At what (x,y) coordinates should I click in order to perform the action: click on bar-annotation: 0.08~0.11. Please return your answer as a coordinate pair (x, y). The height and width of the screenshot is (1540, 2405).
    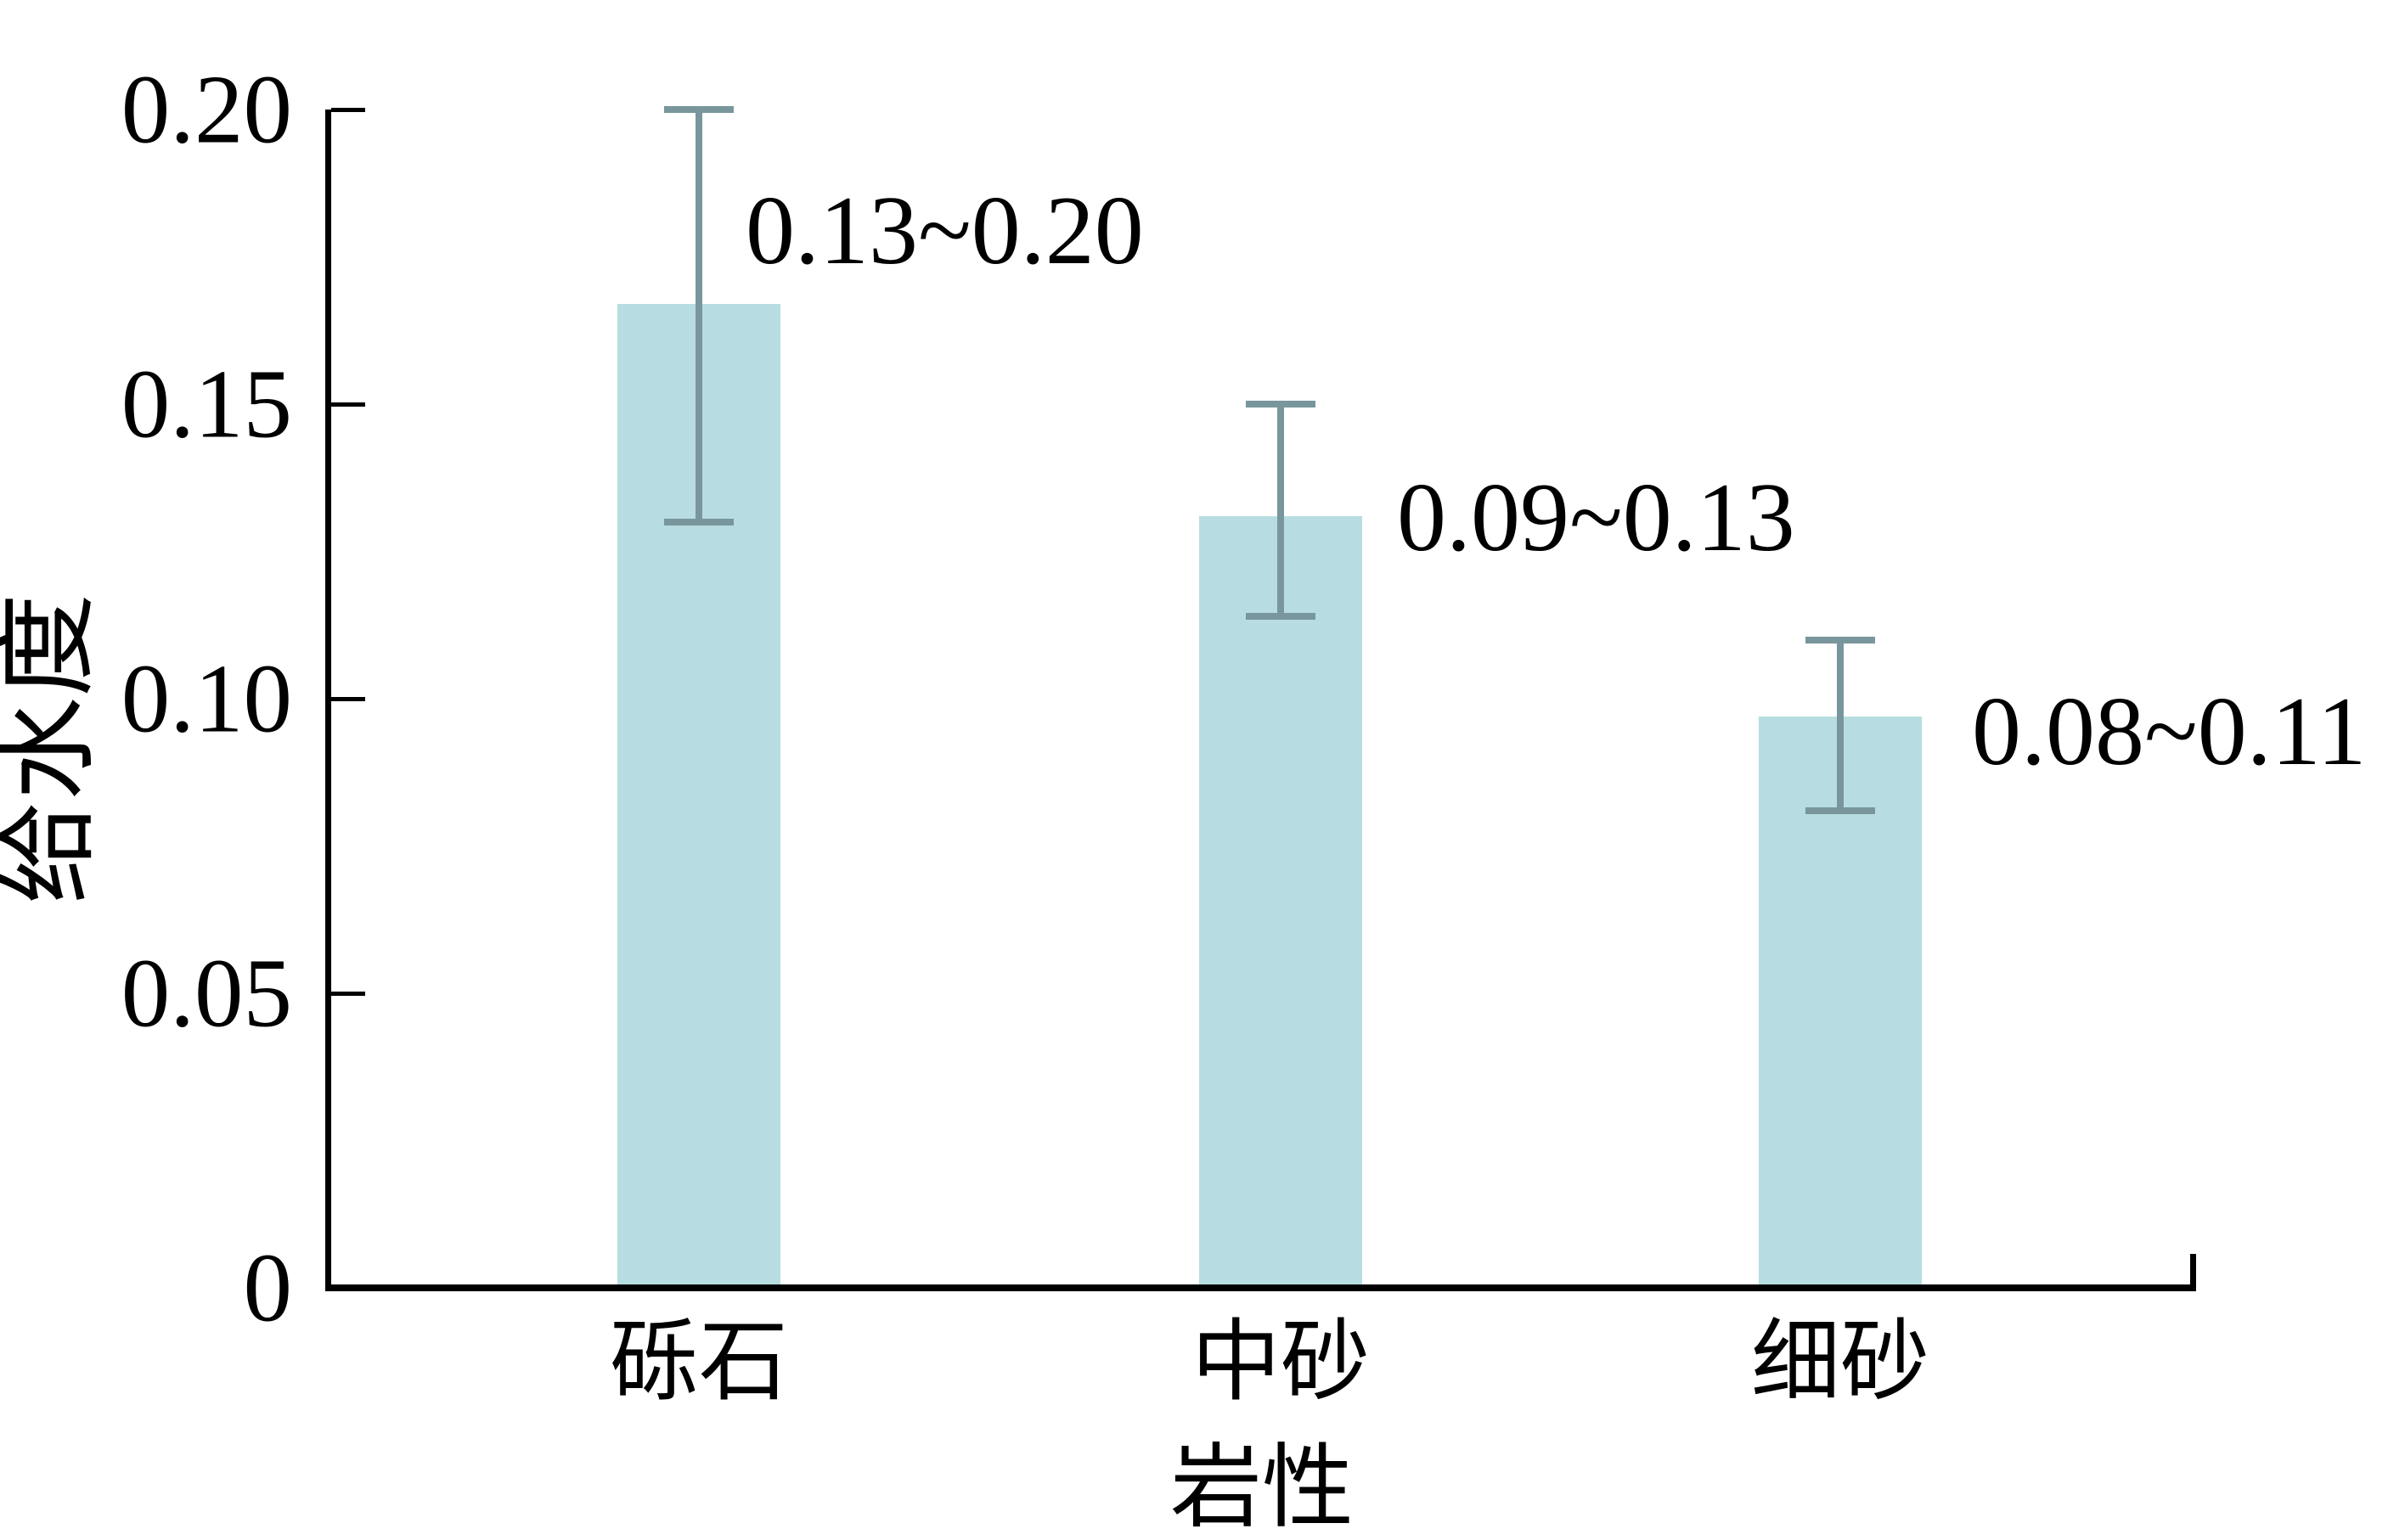
    Looking at the image, I should click on (2169, 731).